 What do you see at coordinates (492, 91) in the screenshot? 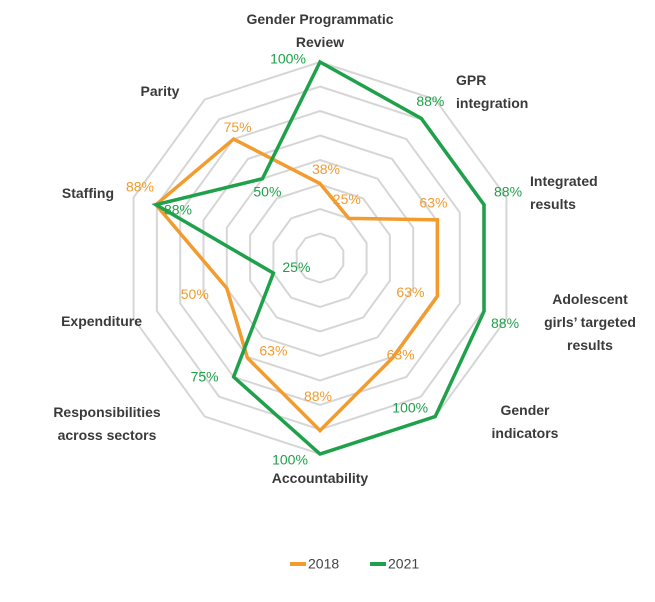
I see `category-label: GPR integration` at bounding box center [492, 91].